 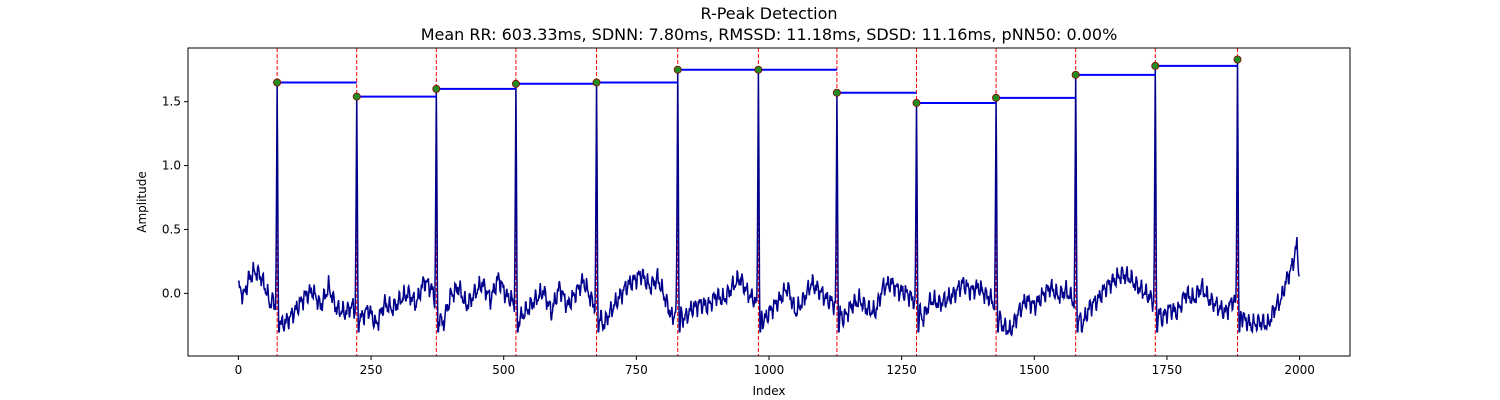 I want to click on x-tick-label-2: 500, so click(x=503, y=370).